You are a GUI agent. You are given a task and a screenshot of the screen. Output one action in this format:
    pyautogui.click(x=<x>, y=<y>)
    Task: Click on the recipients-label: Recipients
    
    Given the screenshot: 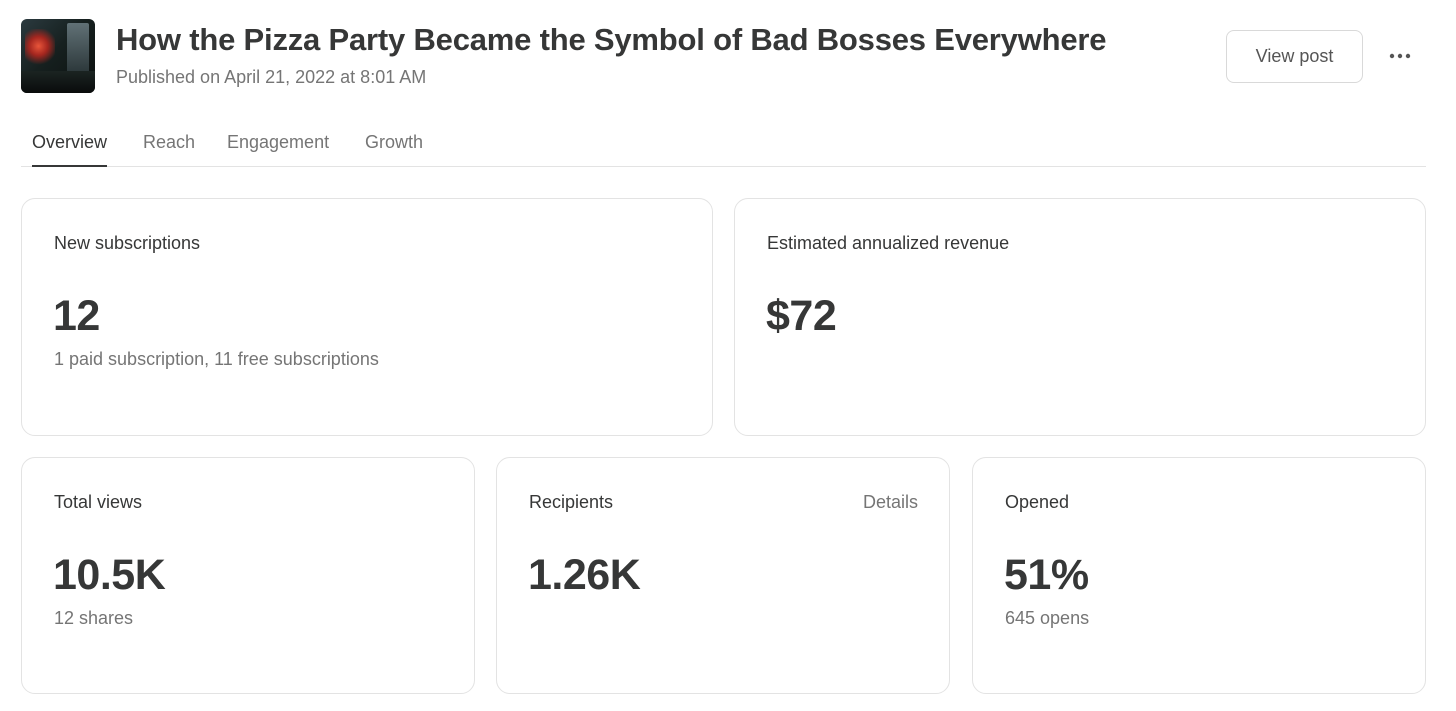 What is the action you would take?
    pyautogui.click(x=571, y=502)
    